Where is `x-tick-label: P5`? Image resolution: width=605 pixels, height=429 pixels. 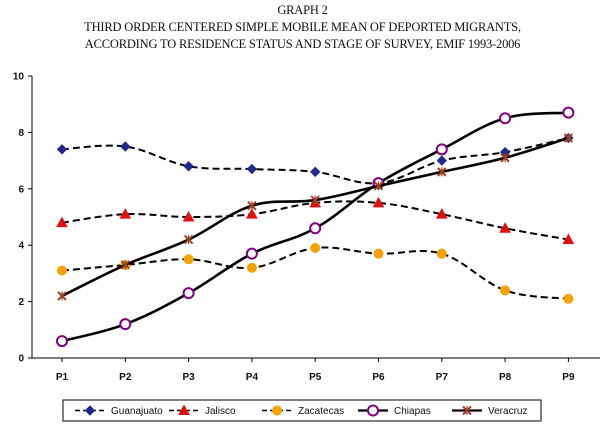
x-tick-label: P5 is located at coordinates (315, 377).